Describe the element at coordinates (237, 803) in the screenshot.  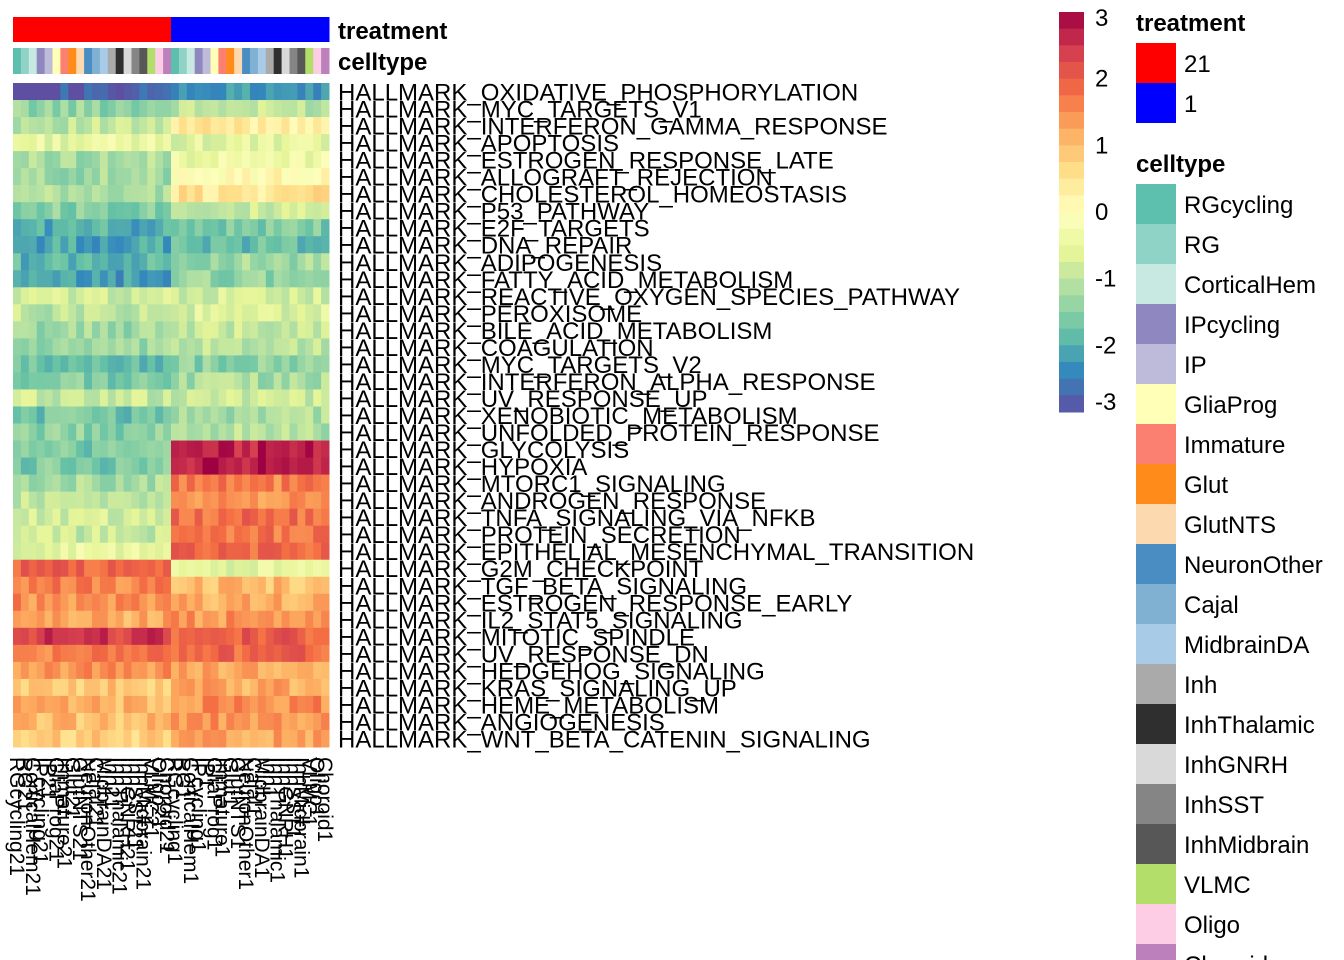
I see `column-label: GlutNTS1` at that location.